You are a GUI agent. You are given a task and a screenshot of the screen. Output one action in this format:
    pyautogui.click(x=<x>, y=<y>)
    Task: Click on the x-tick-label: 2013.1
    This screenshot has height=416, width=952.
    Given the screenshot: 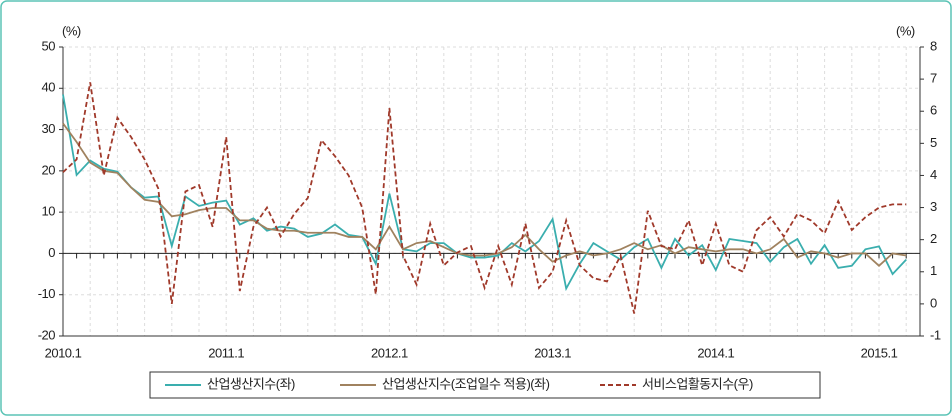 What is the action you would take?
    pyautogui.click(x=552, y=352)
    